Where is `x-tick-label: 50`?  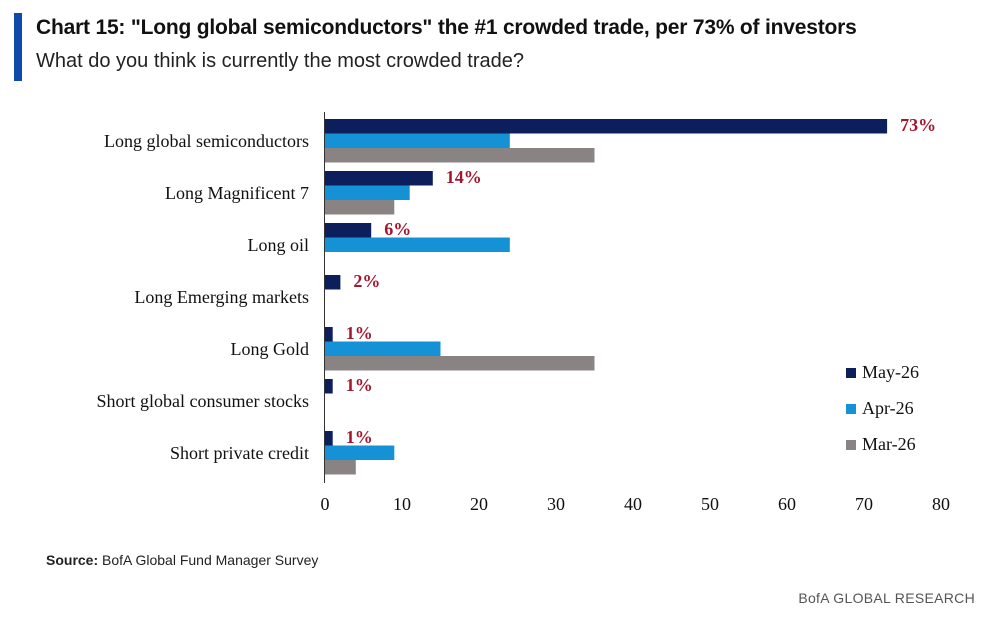
x-tick-label: 50 is located at coordinates (710, 504).